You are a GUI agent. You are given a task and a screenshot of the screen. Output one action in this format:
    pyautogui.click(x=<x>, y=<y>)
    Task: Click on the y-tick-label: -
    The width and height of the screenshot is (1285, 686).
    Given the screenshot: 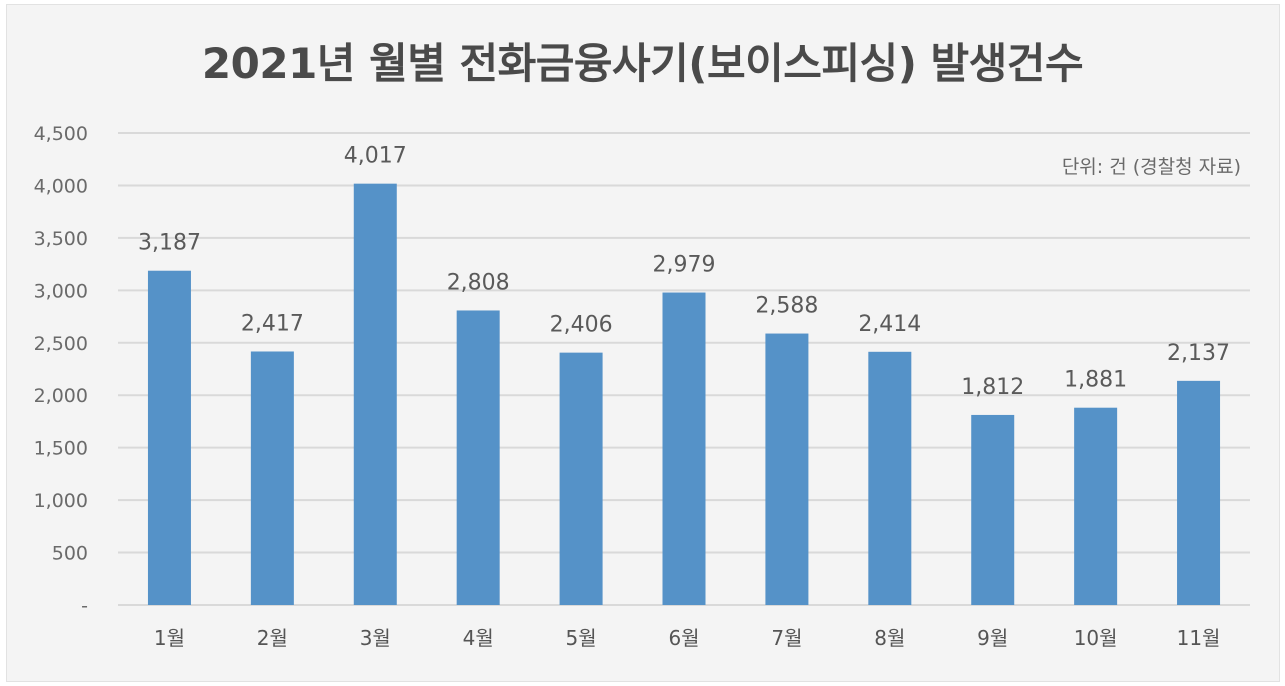 What is the action you would take?
    pyautogui.click(x=84, y=606)
    